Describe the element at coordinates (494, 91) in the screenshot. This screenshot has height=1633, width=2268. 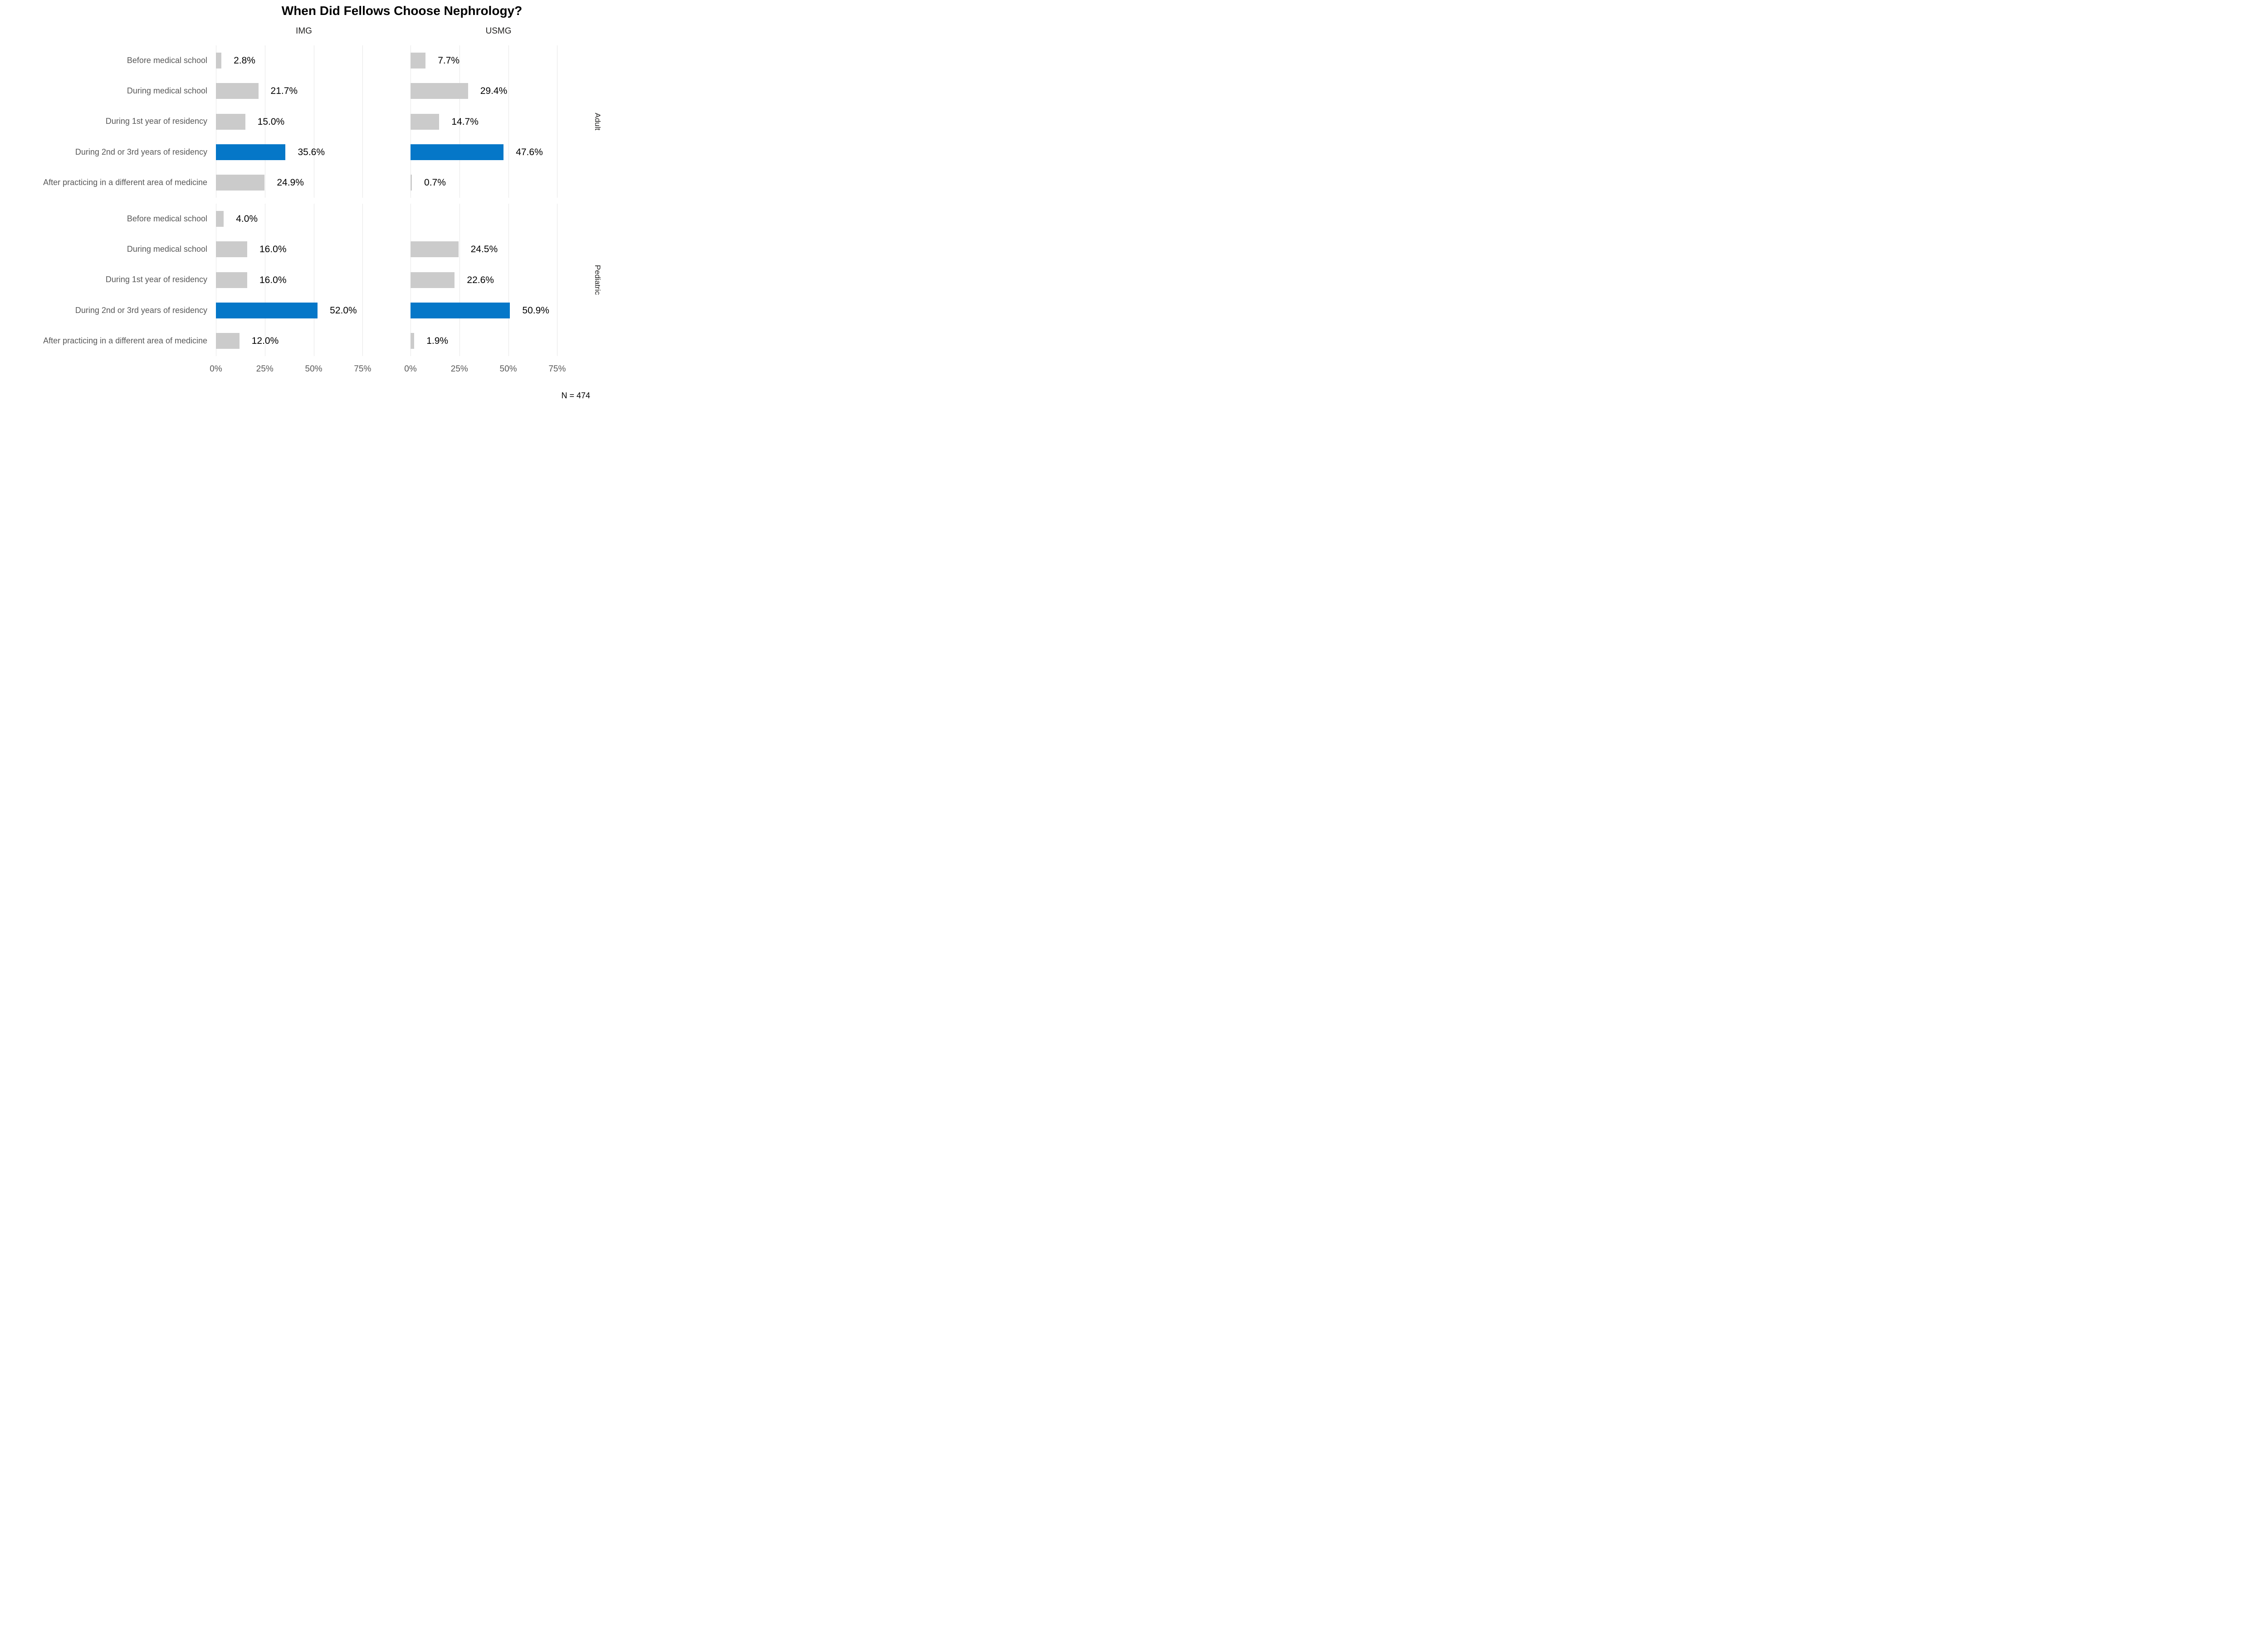
I see `value-label: 29.4%` at that location.